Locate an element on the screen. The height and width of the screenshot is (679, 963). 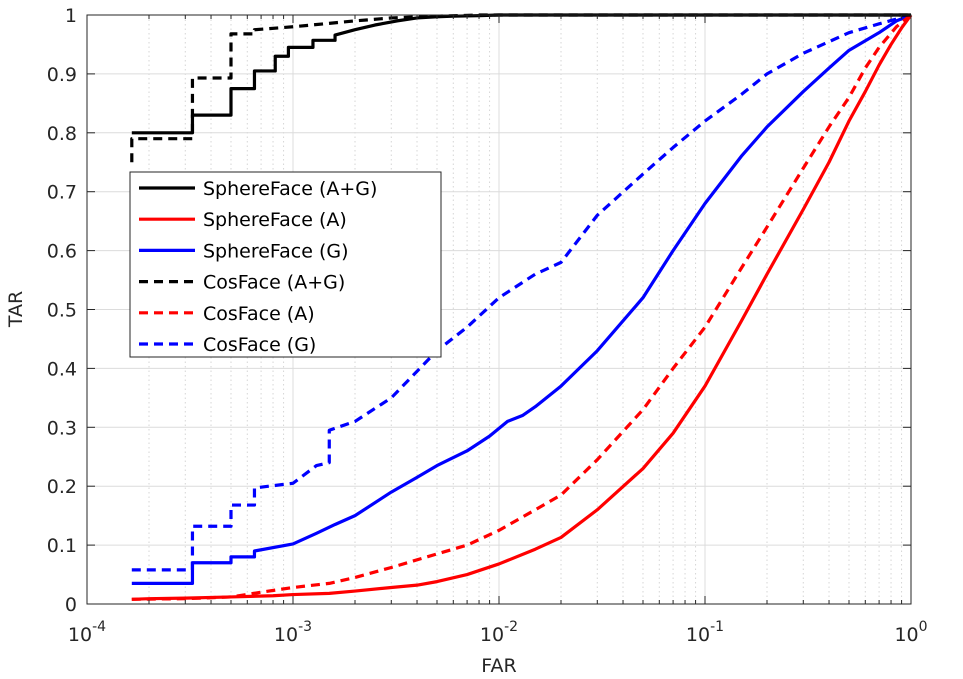
legend-label: SphereFace (G) is located at coordinates (276, 251).